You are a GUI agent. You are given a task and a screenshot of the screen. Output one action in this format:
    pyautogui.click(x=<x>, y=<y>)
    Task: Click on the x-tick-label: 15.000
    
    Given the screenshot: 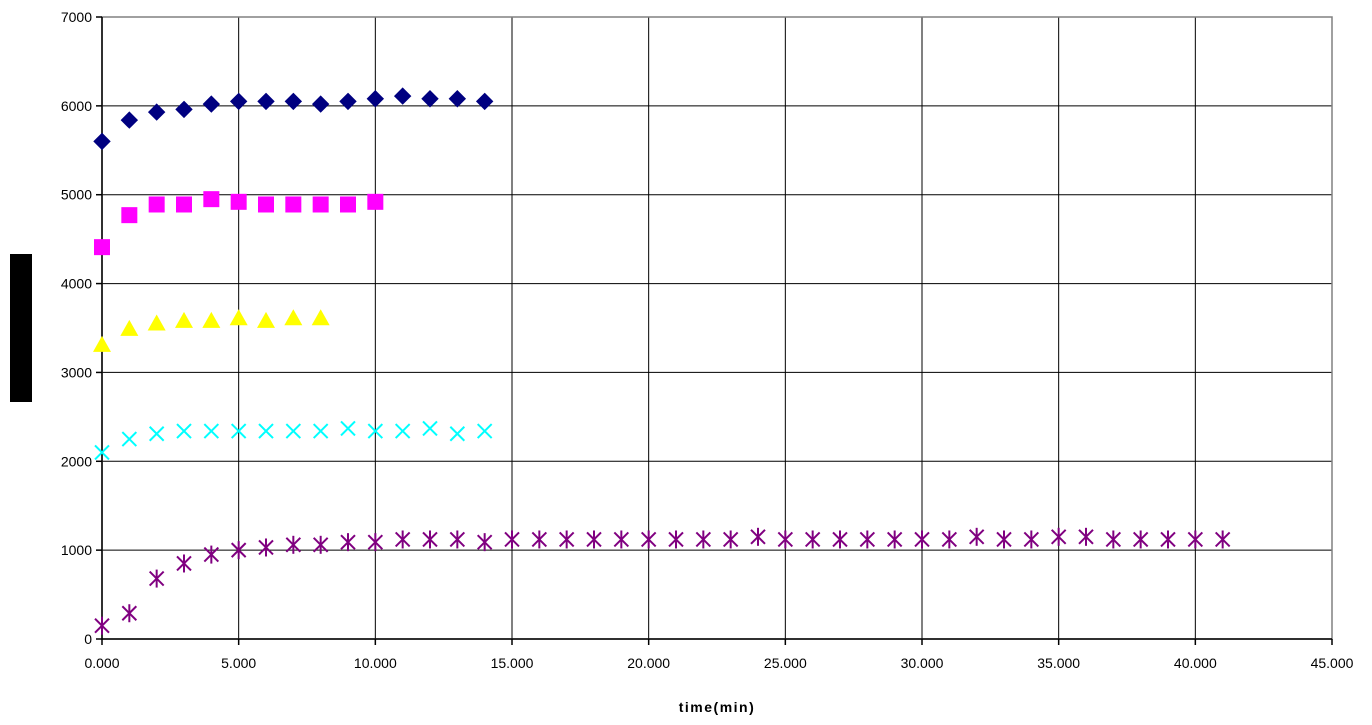 What is the action you would take?
    pyautogui.click(x=512, y=663)
    